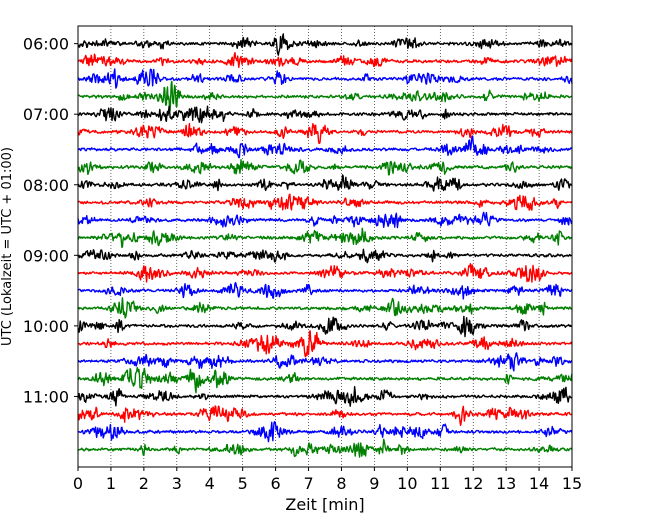 The height and width of the screenshot is (524, 650). Describe the element at coordinates (46, 326) in the screenshot. I see `y-tick-label: 10:00` at that location.